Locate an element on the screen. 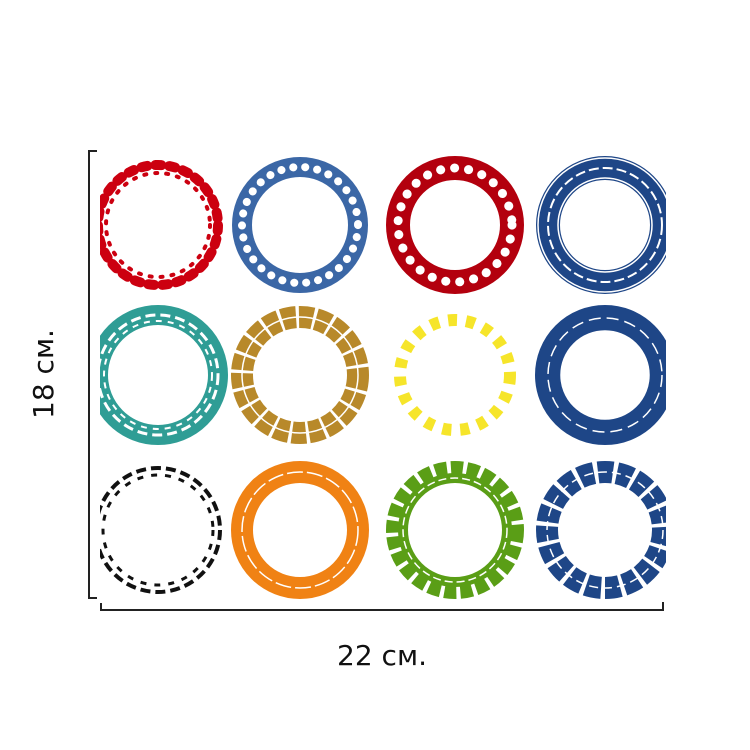 The width and height of the screenshot is (750, 750). ring-navy-chain is located at coordinates (601, 225).